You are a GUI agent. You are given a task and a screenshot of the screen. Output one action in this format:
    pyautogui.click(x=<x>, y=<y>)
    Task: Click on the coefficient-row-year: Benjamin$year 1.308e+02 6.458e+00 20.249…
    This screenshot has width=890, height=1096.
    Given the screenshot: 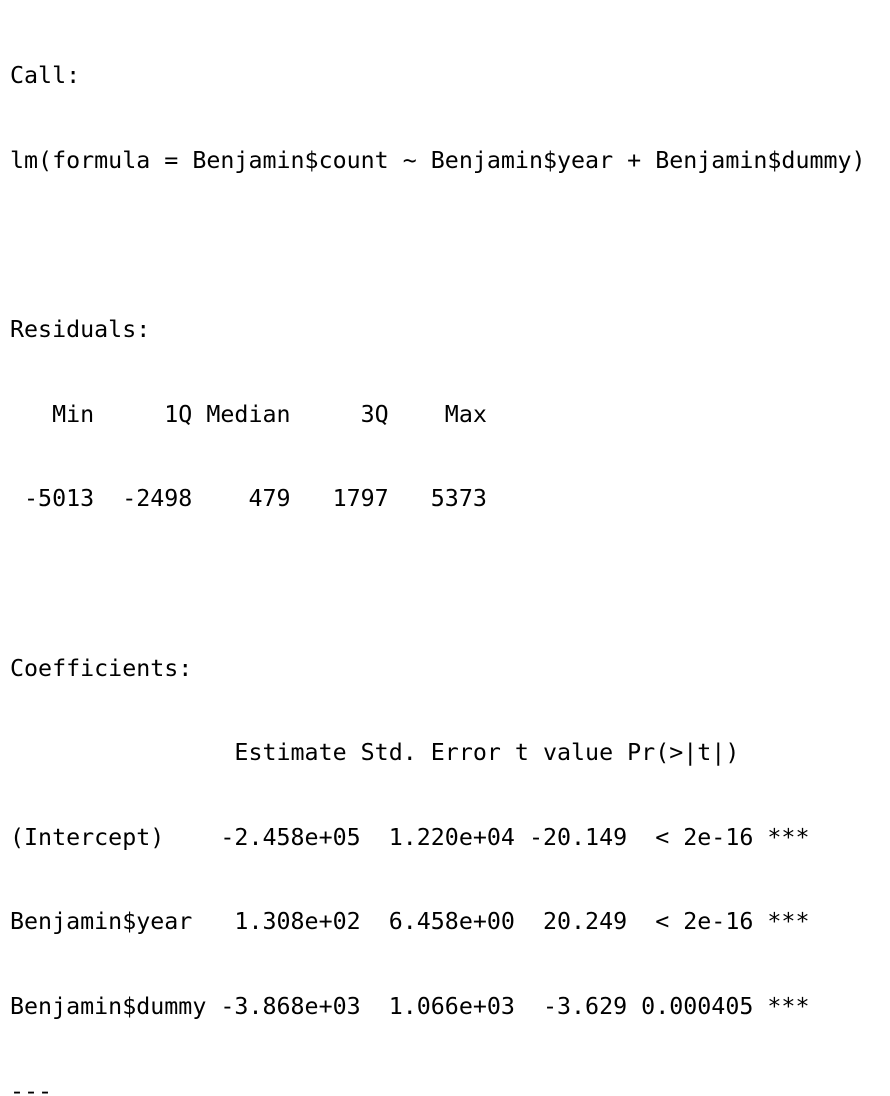 What is the action you would take?
    pyautogui.click(x=410, y=922)
    